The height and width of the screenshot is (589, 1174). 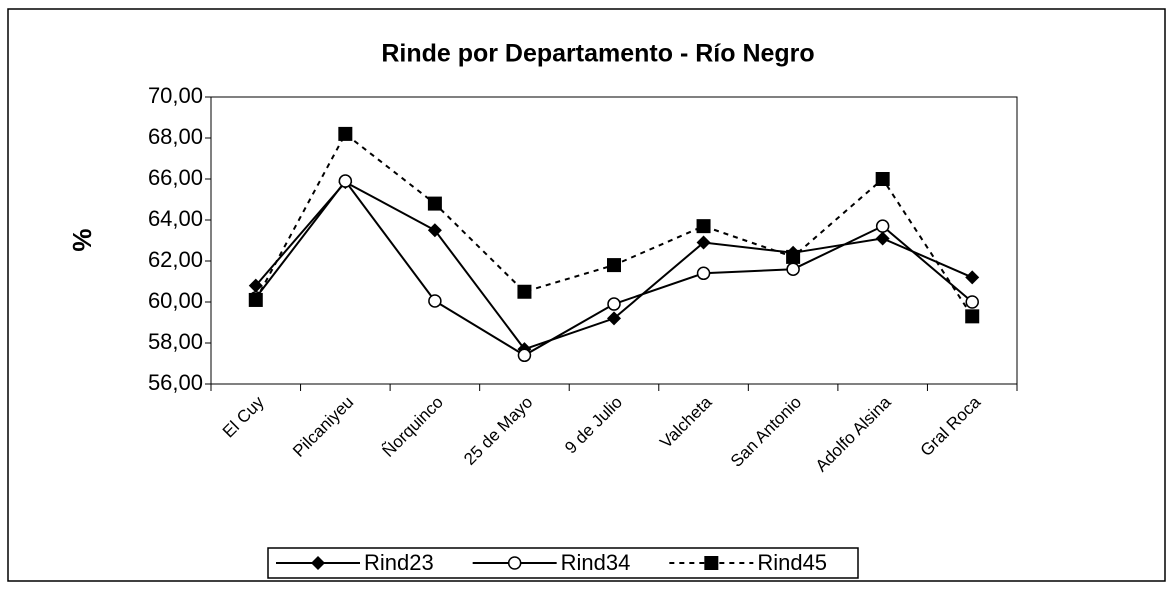 I want to click on y-axis-label: %, so click(x=82, y=239).